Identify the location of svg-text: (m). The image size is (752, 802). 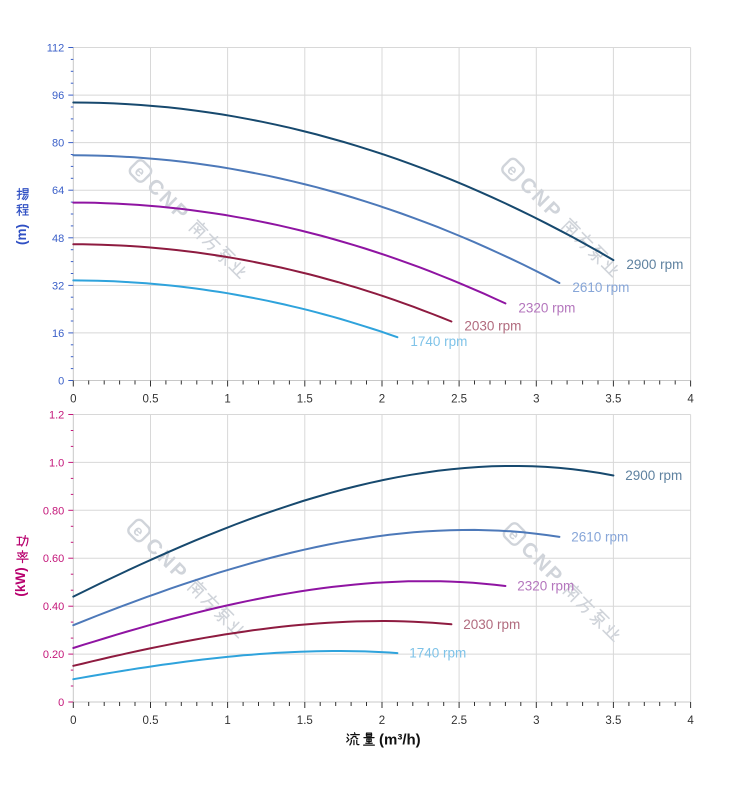
(21, 234).